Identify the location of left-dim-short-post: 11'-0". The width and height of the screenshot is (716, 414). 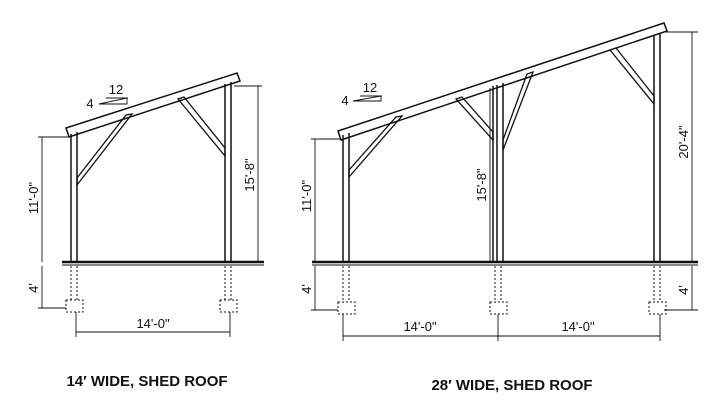
(47, 199).